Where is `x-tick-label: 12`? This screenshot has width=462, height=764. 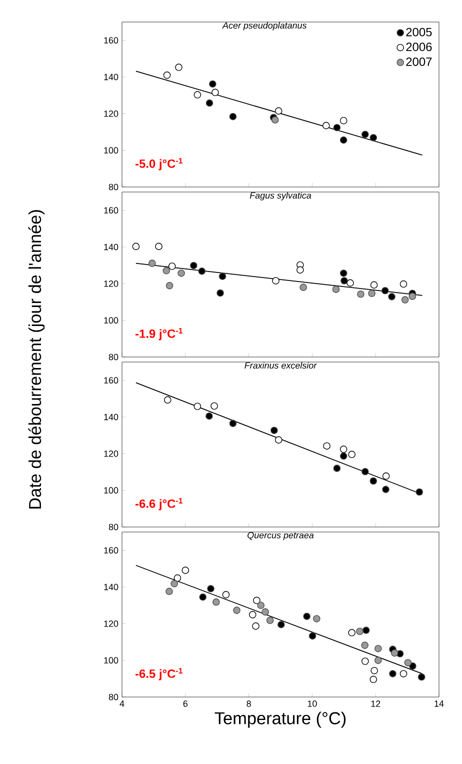 x-tick-label: 12 is located at coordinates (375, 703).